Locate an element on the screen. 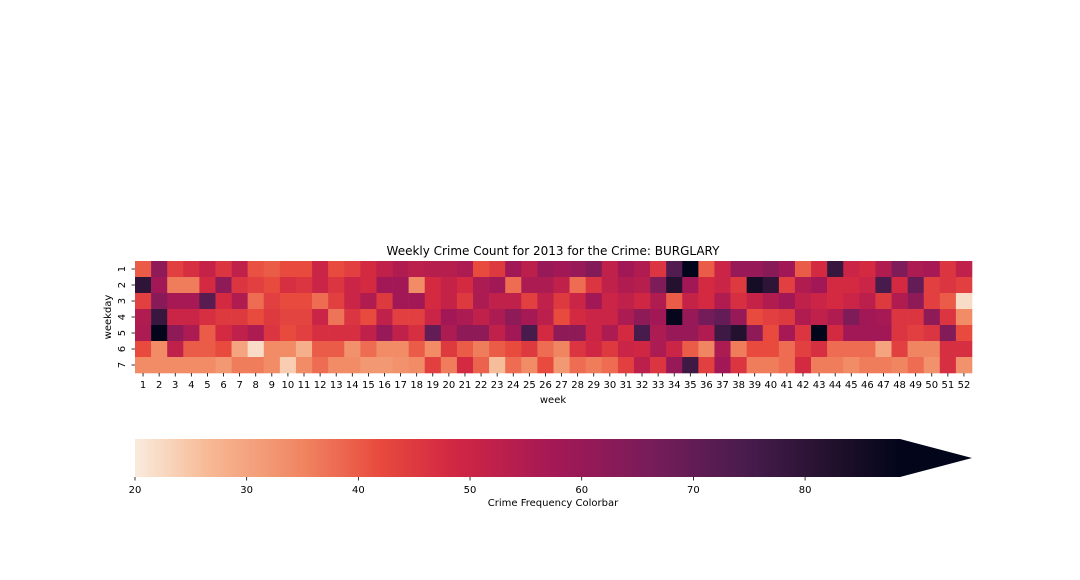 The width and height of the screenshot is (1080, 580). x-tick-label: 9 is located at coordinates (272, 385).